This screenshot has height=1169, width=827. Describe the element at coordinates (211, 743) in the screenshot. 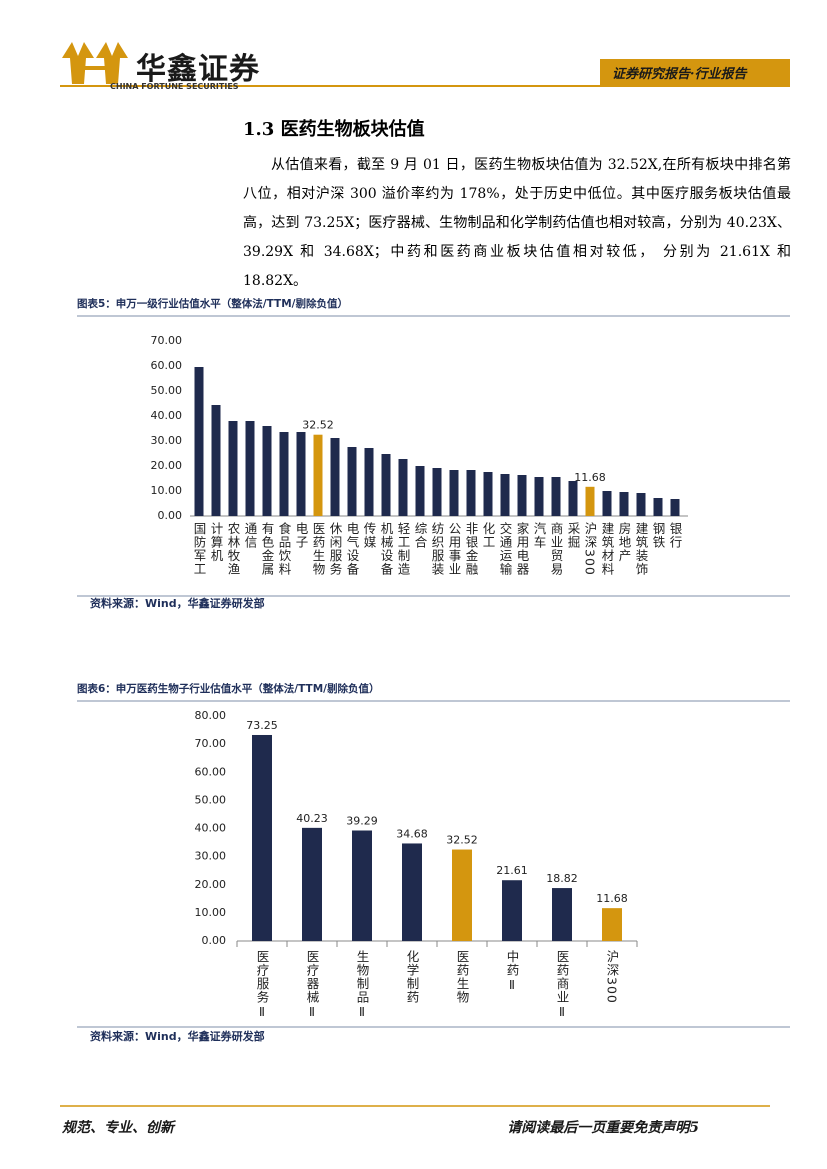

I see `y-tick-label: 70.00` at that location.